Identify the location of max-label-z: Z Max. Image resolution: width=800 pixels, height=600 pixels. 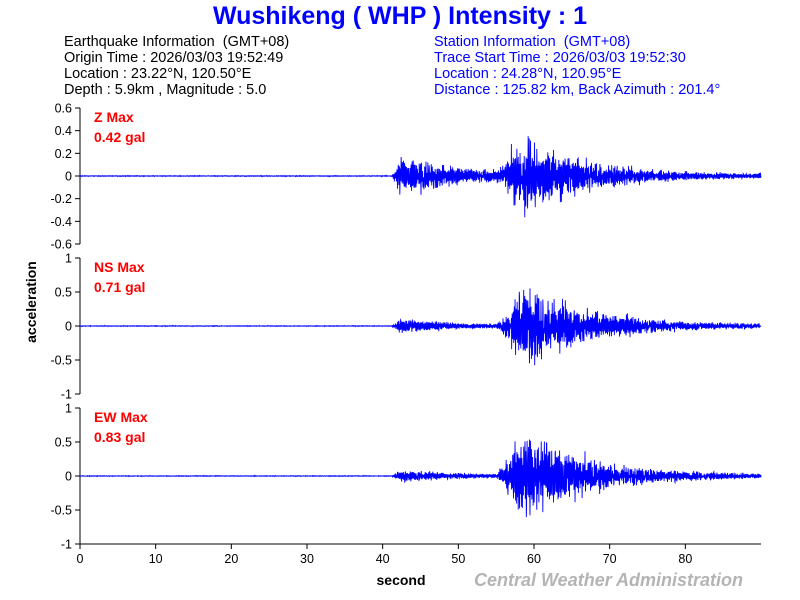
(114, 117).